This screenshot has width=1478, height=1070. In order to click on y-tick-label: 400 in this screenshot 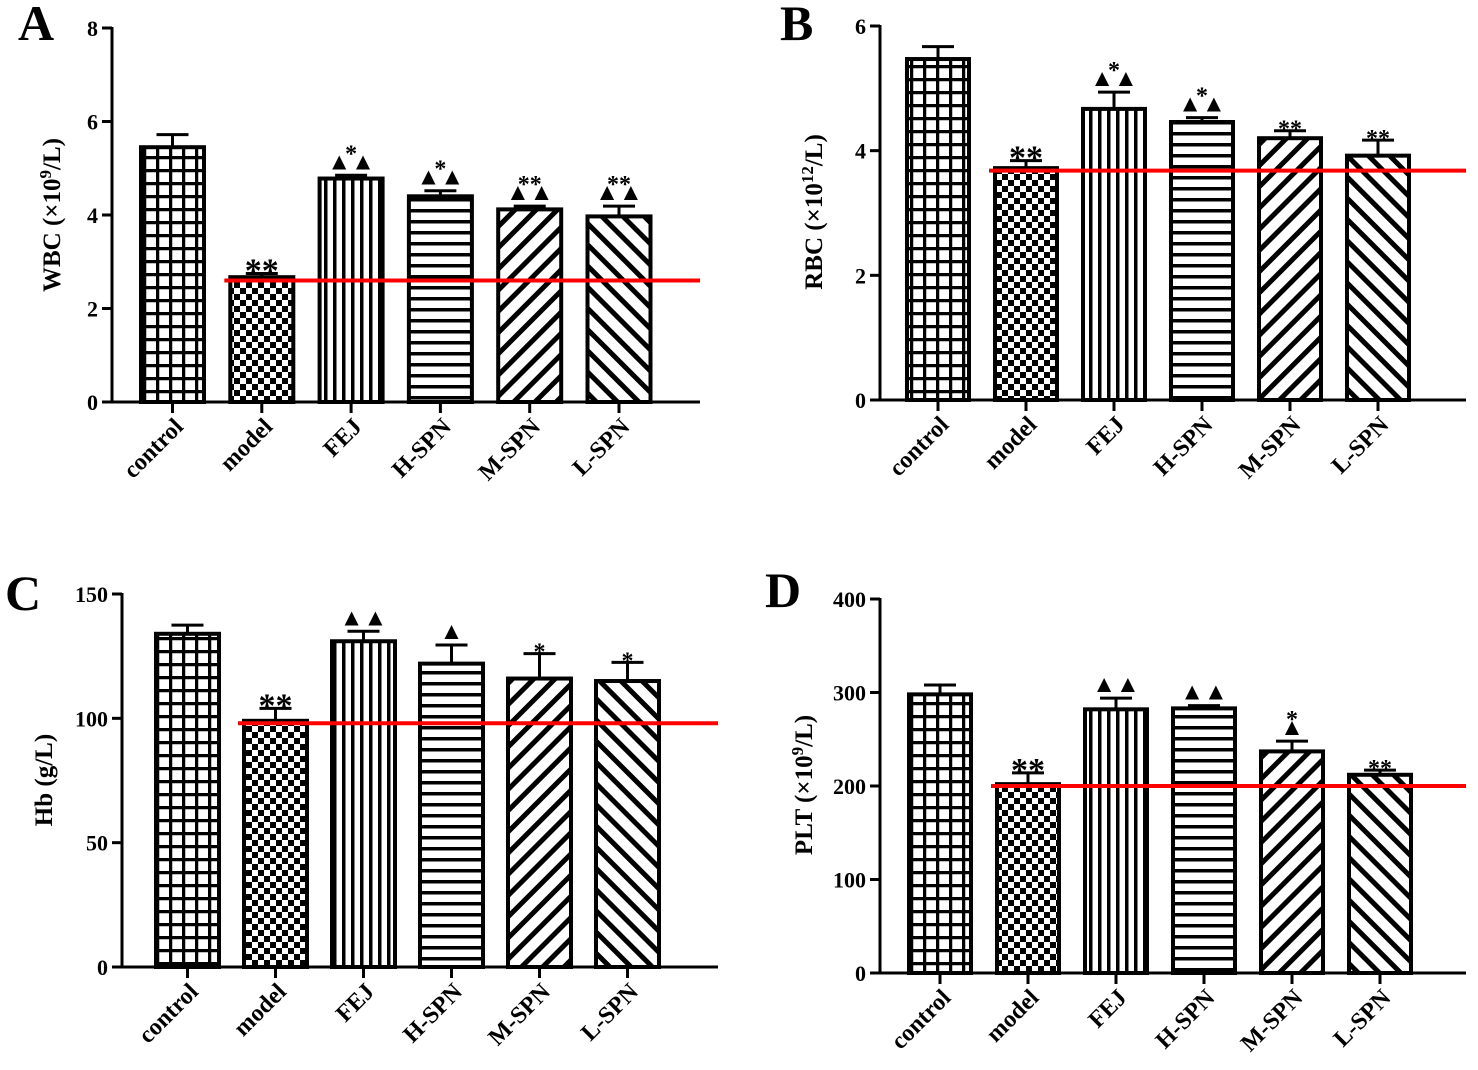, I will do `click(849, 599)`.